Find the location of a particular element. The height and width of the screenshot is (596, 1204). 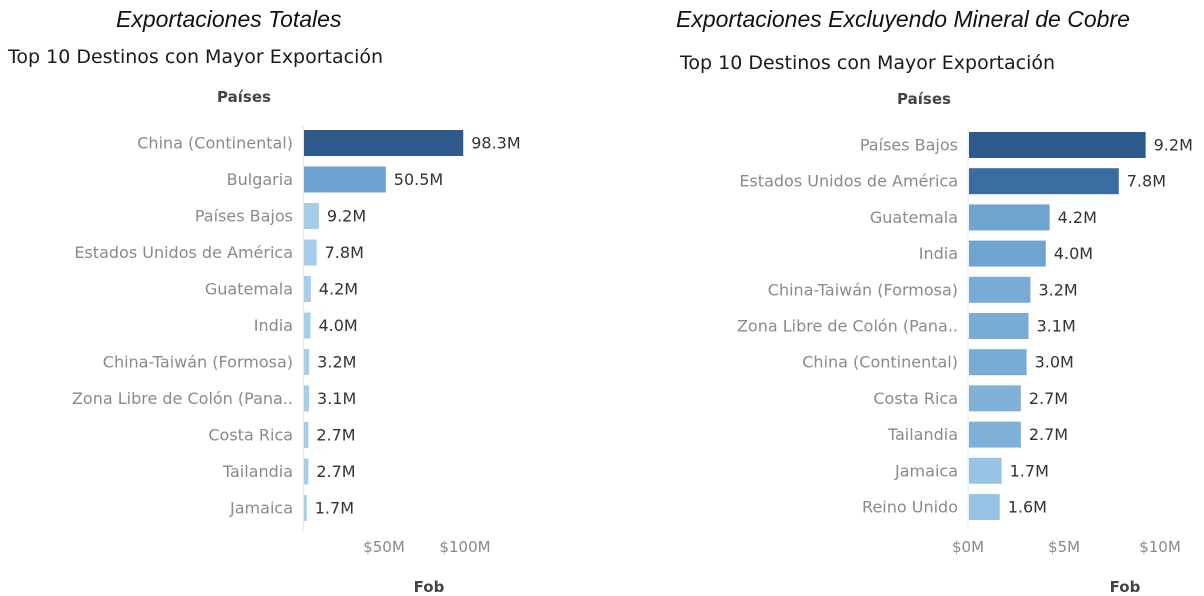

data-label: 3.0M is located at coordinates (1054, 362).